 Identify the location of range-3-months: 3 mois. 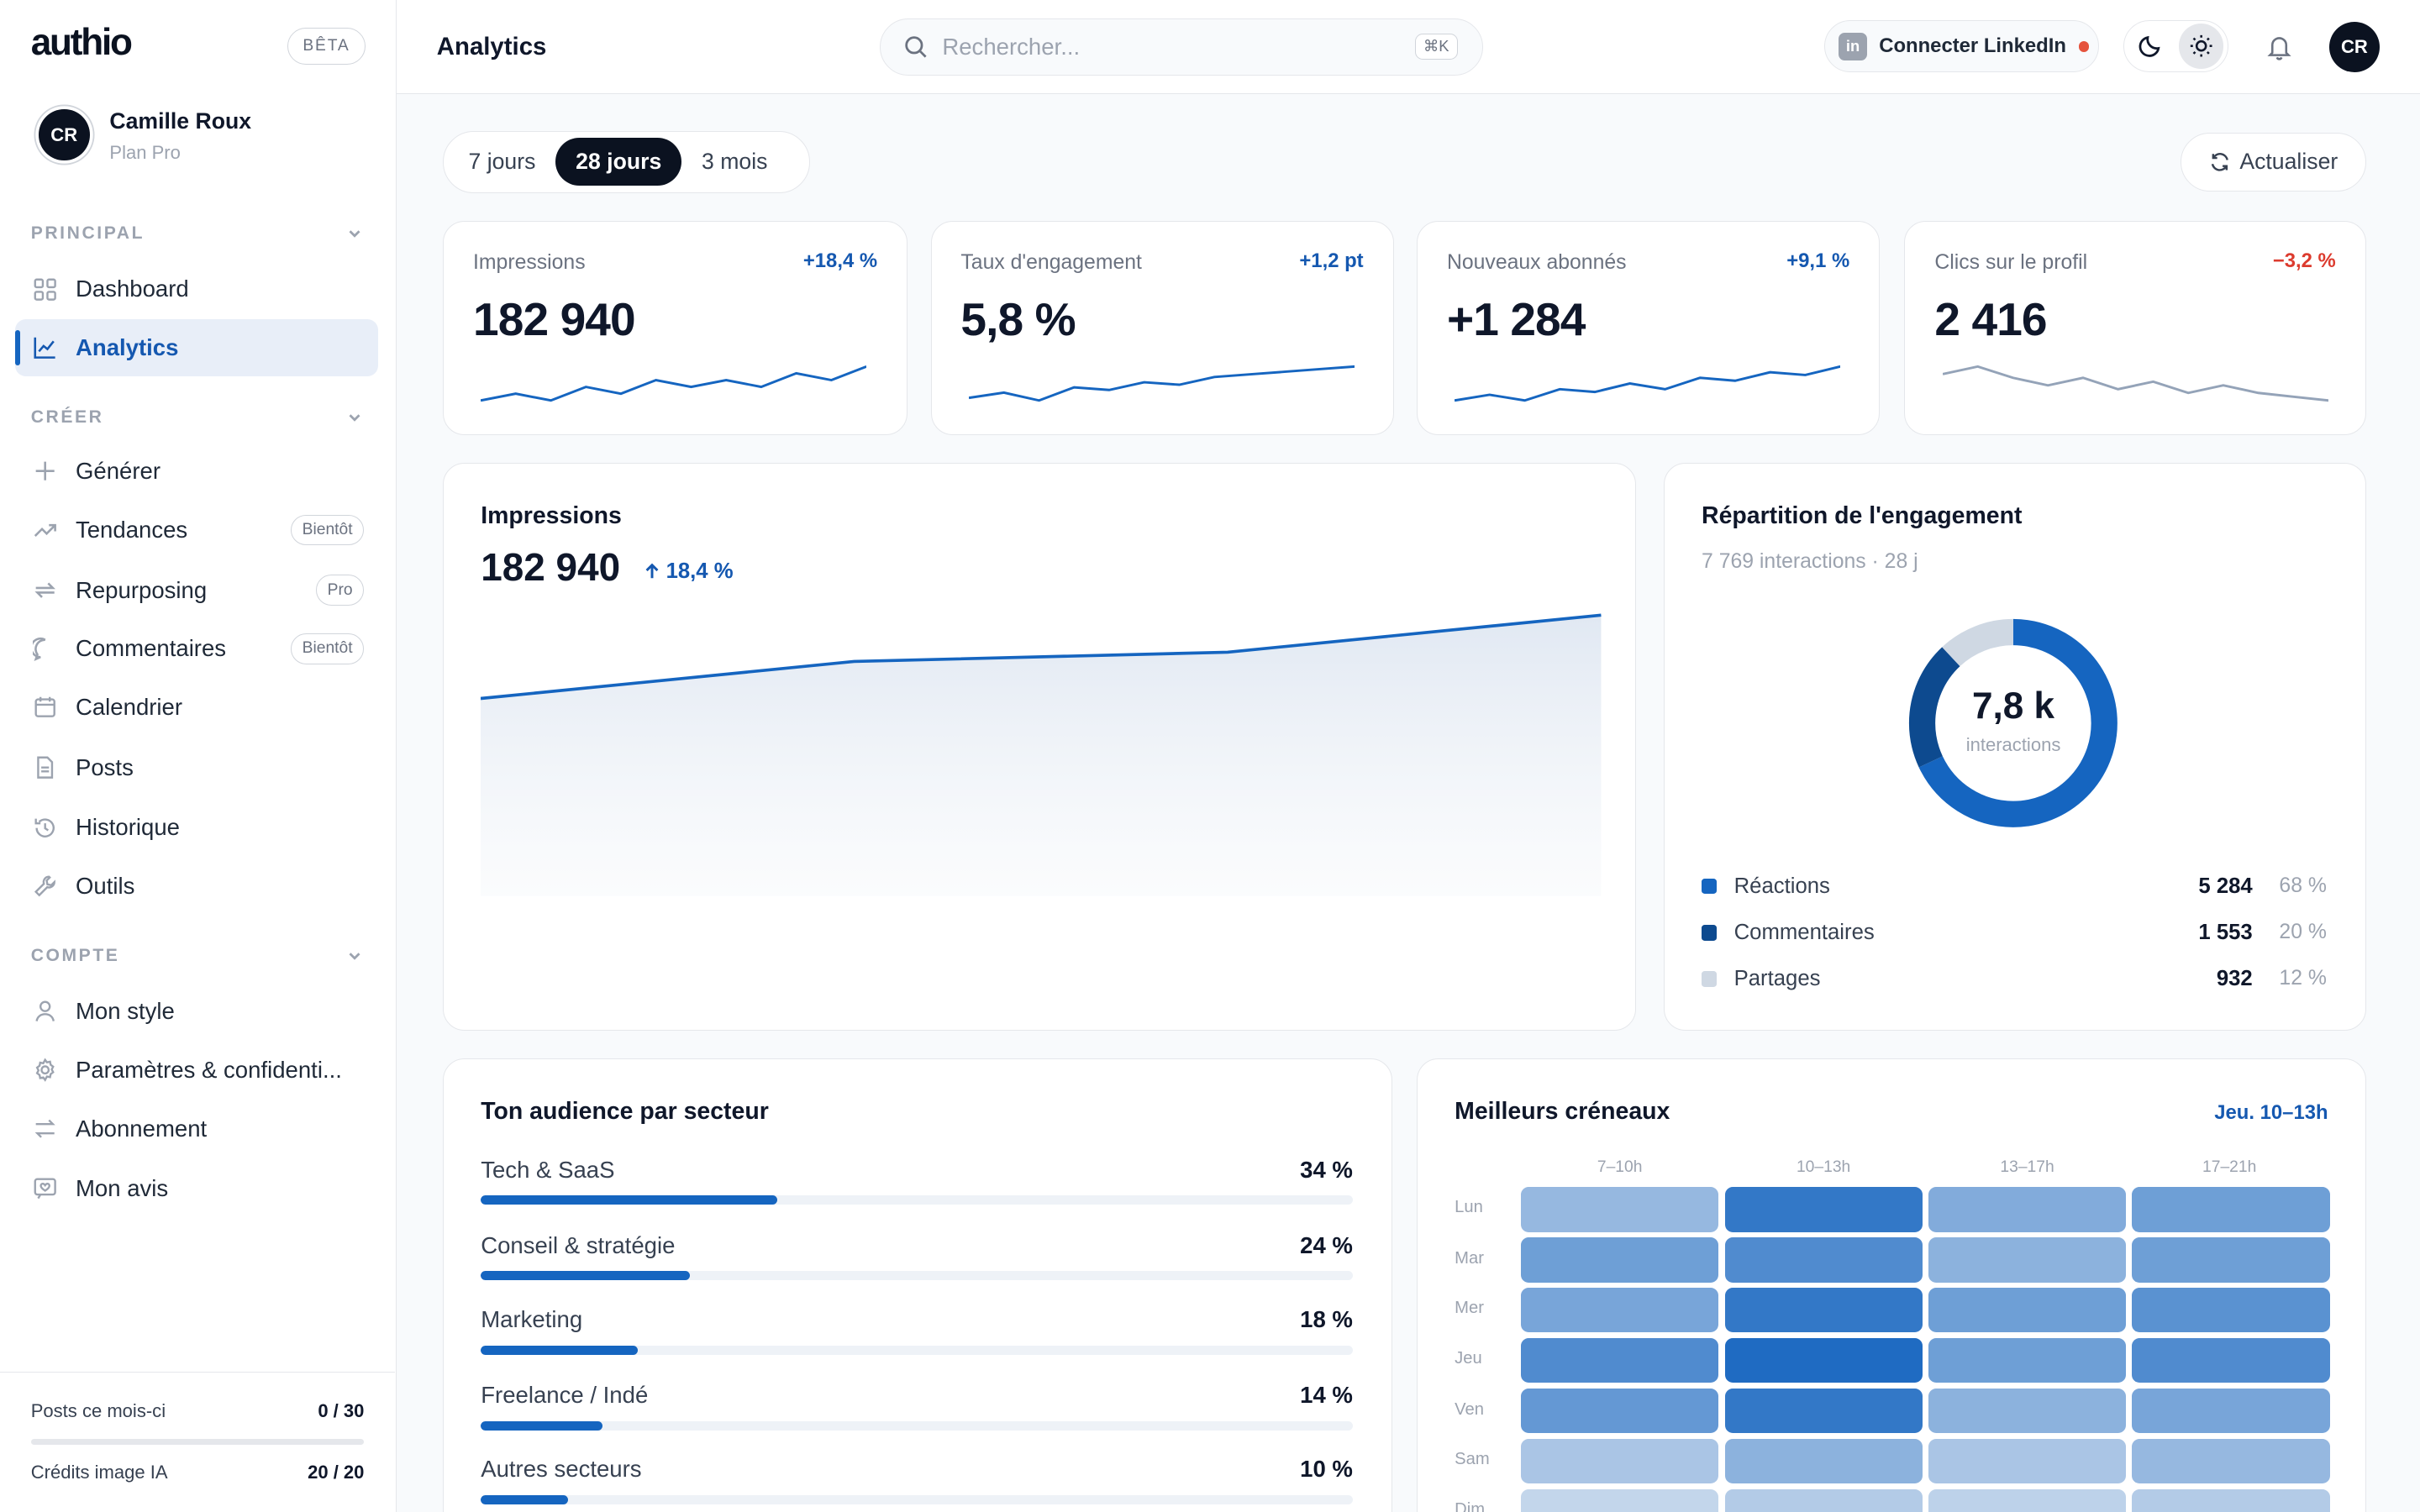
(735, 162).